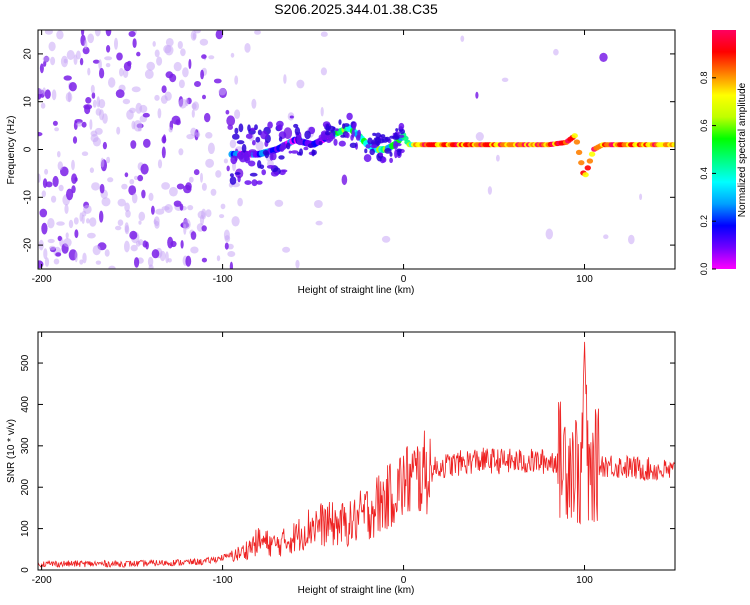 This screenshot has height=605, width=750. What do you see at coordinates (592, 154) in the screenshot?
I see `ridge-mark` at bounding box center [592, 154].